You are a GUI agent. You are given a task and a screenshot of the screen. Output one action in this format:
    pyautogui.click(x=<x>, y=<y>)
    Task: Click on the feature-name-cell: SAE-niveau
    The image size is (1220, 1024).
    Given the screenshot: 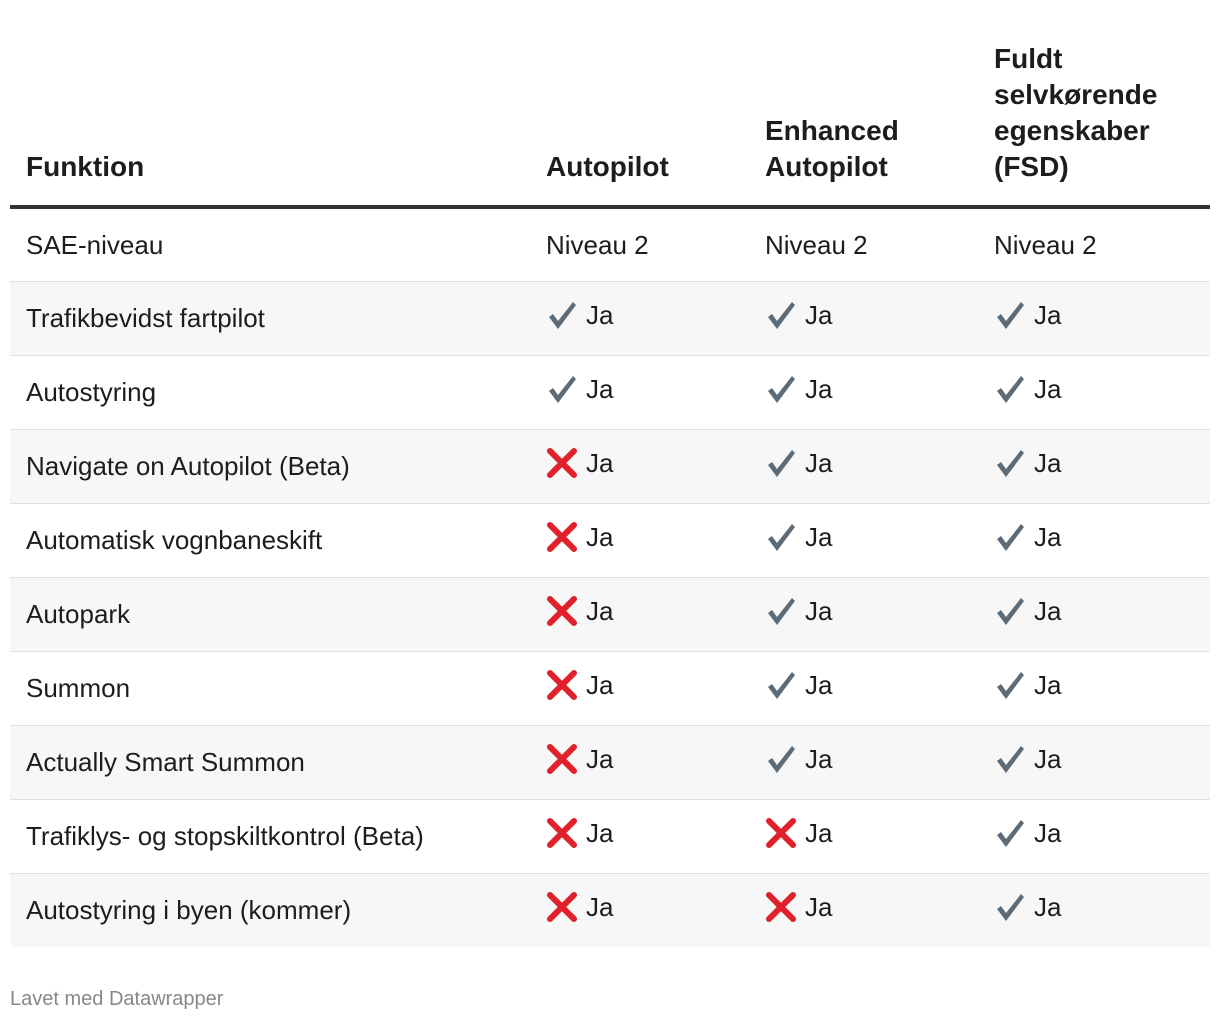 What is the action you would take?
    pyautogui.click(x=270, y=244)
    